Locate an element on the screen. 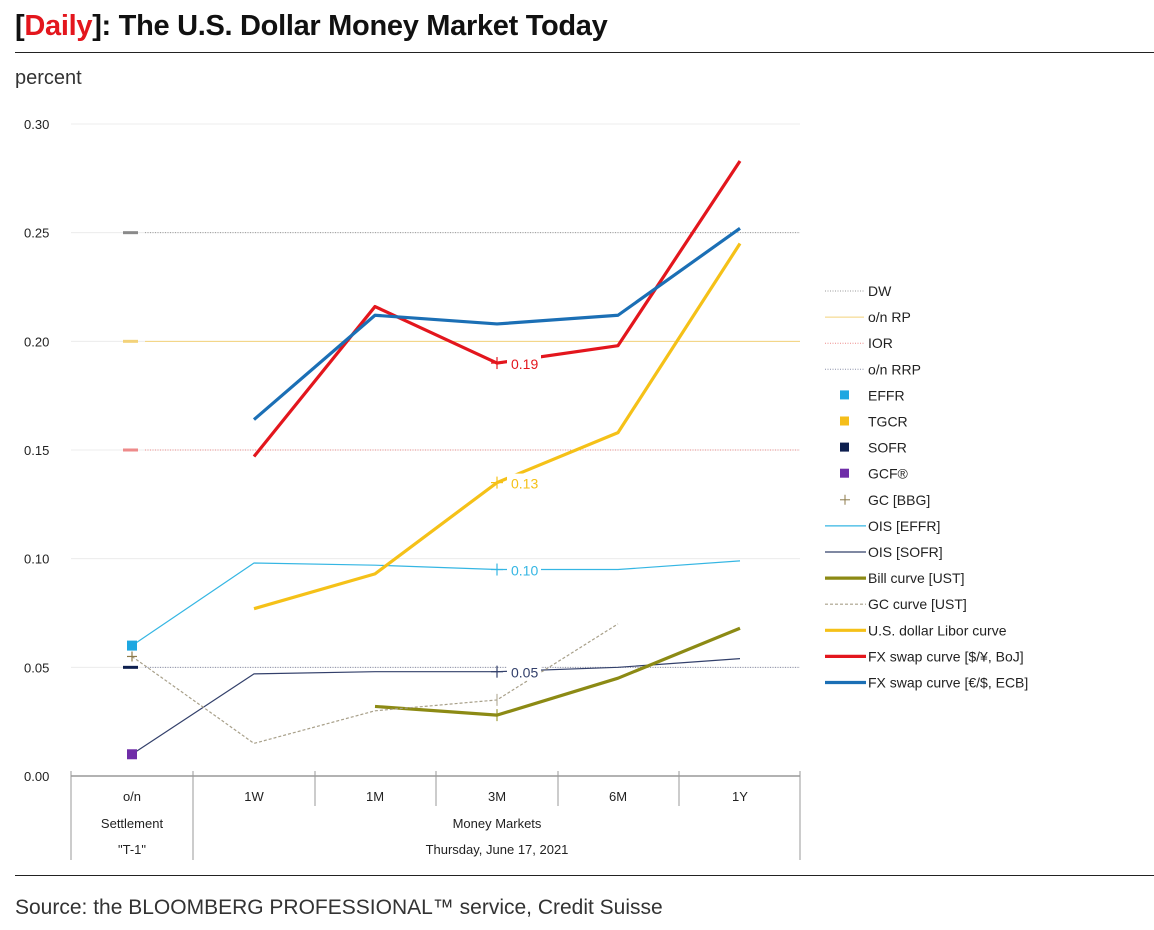 This screenshot has width=1154, height=930. y-axis-ticks: 0.00 0.05 0.10 0.15 0.20 0.25 0.30 is located at coordinates (36, 450).